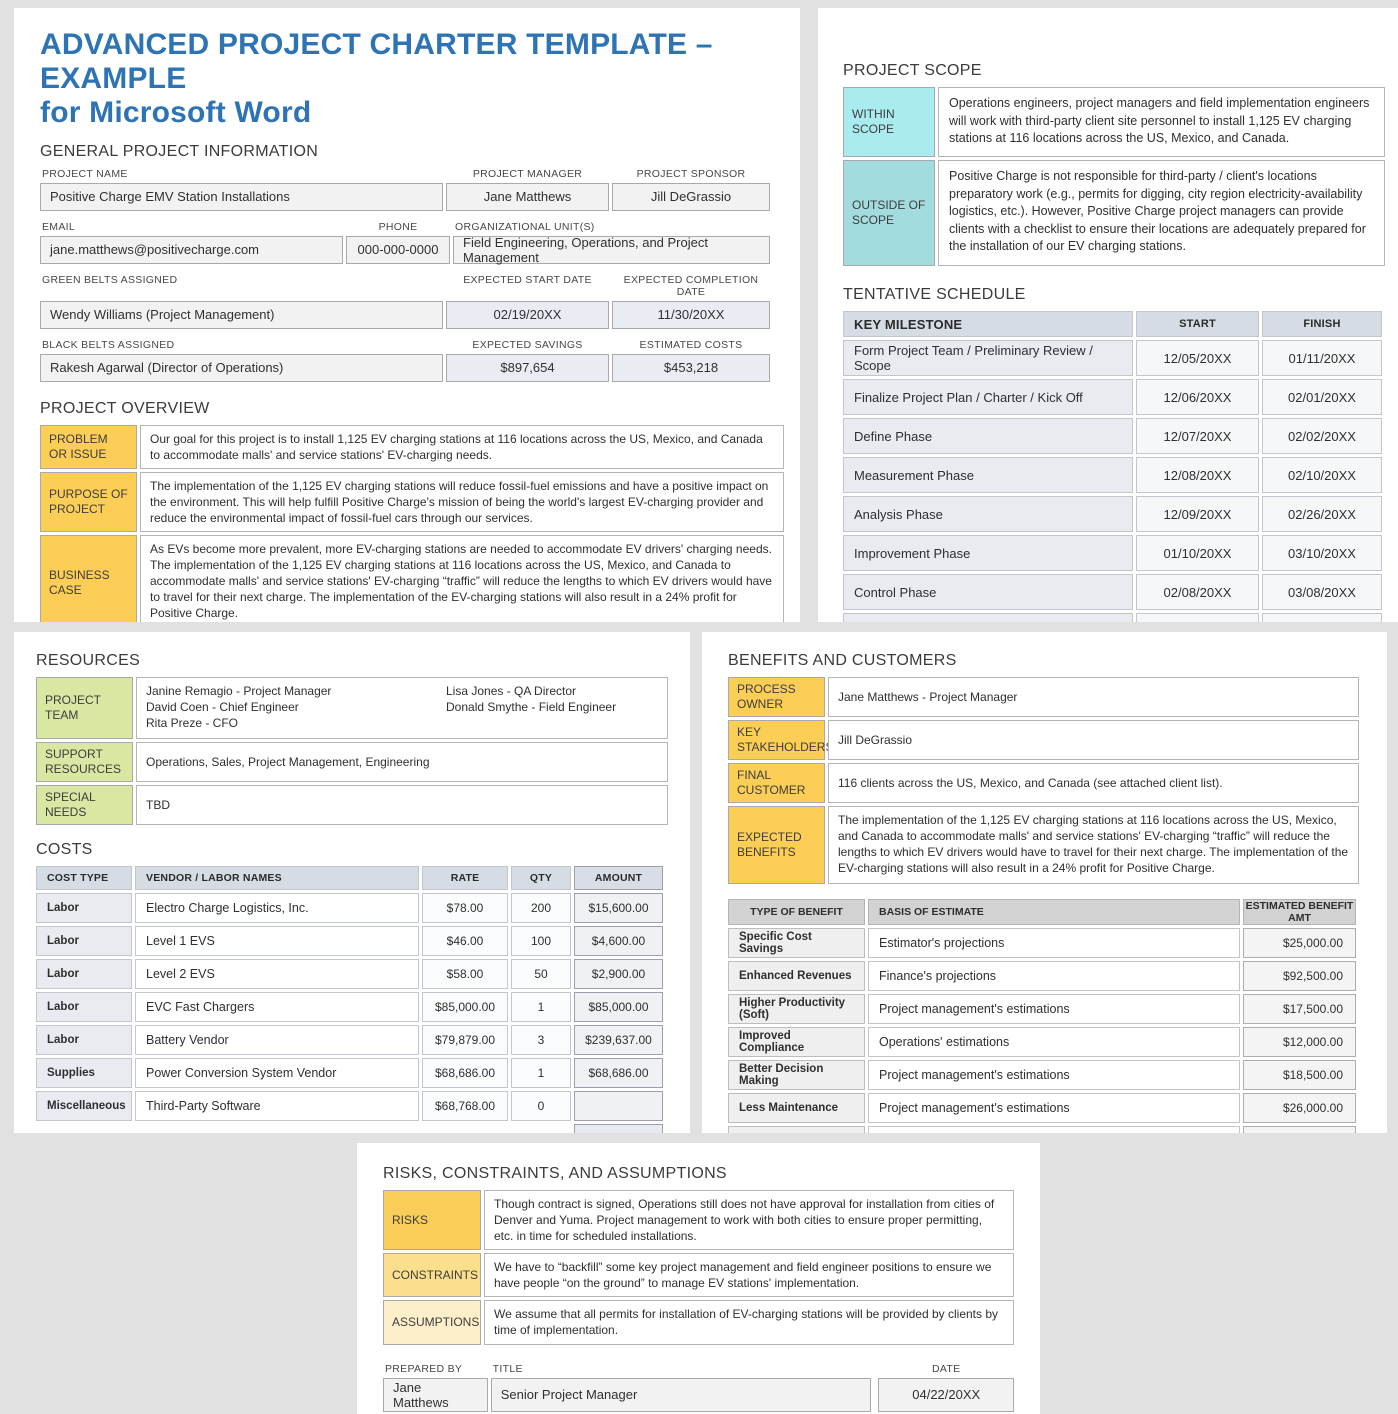  I want to click on cost-type-cell: Miscellaneous, so click(84, 1106).